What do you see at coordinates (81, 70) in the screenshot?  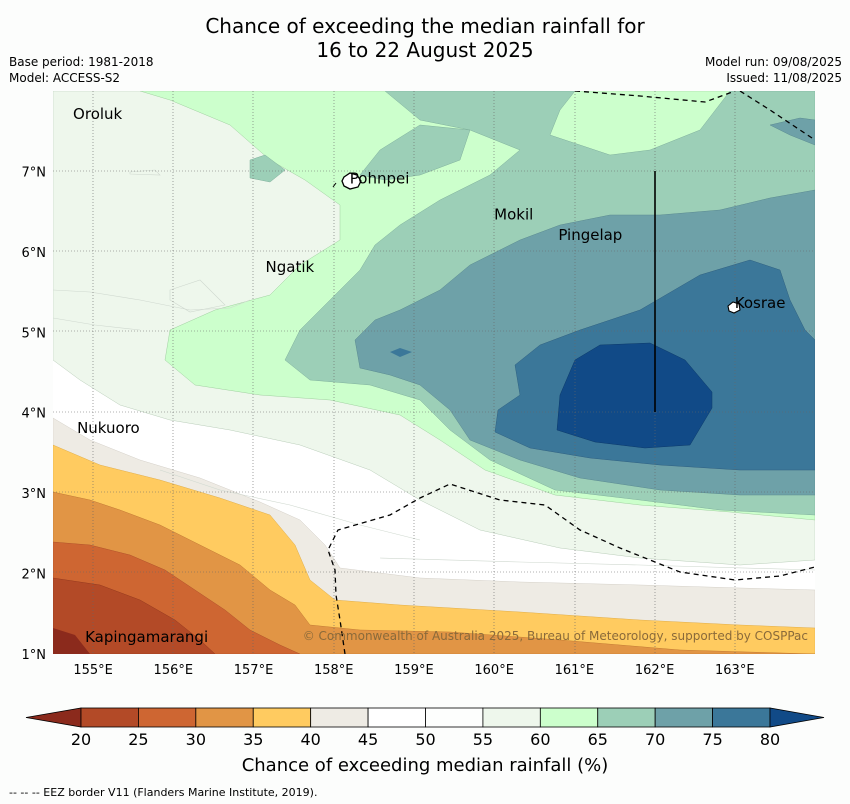 I see `meta-left: Base period: 1981-2018 Model: ACCESS-S2` at bounding box center [81, 70].